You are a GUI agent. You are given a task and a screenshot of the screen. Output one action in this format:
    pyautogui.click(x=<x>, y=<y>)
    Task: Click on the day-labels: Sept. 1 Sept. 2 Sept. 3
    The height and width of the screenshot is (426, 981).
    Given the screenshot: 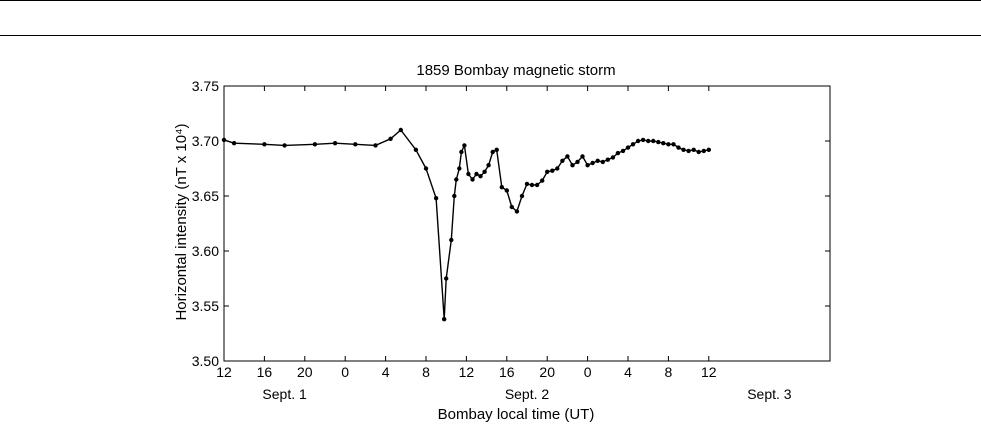 What is the action you would take?
    pyautogui.click(x=526, y=394)
    